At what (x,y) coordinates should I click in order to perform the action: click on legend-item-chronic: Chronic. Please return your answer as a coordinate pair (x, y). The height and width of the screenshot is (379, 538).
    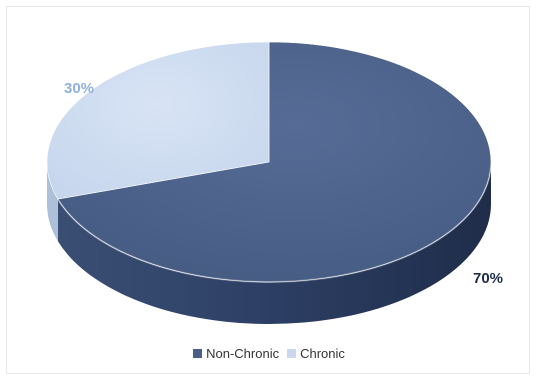
    Looking at the image, I should click on (316, 353).